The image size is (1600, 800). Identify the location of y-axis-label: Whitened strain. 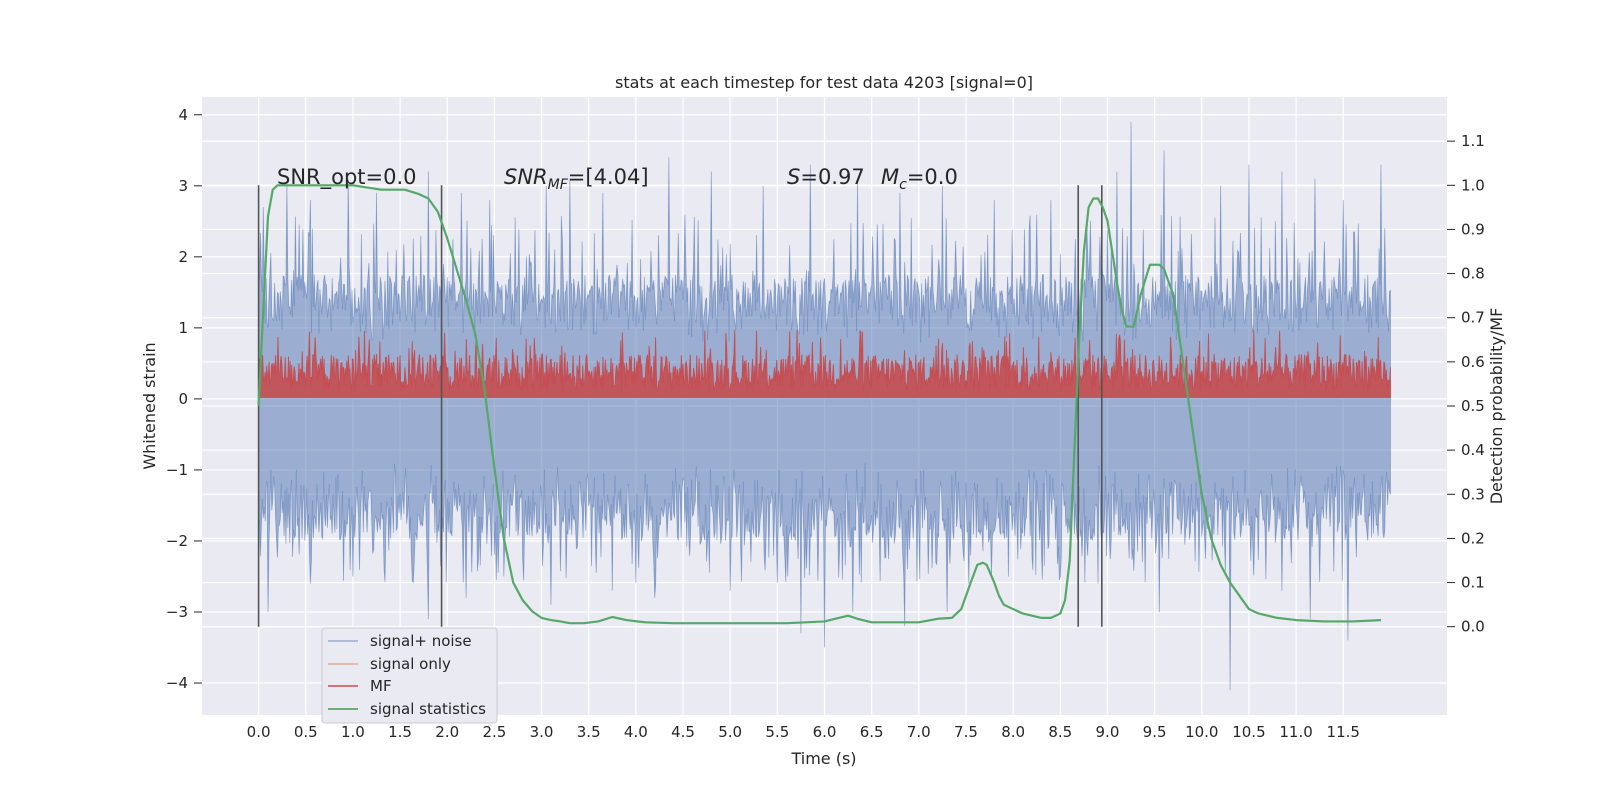
(149, 405).